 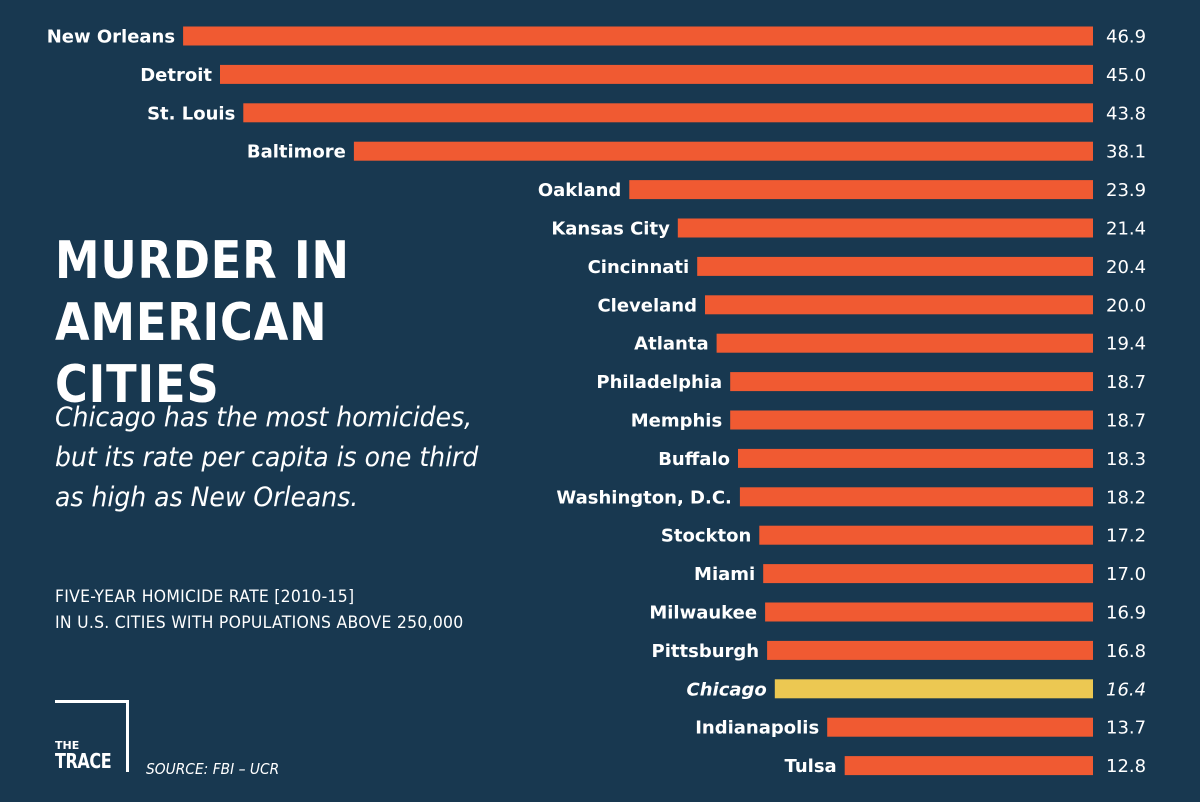 What do you see at coordinates (724, 574) in the screenshot?
I see `city-label-miami: Miami` at bounding box center [724, 574].